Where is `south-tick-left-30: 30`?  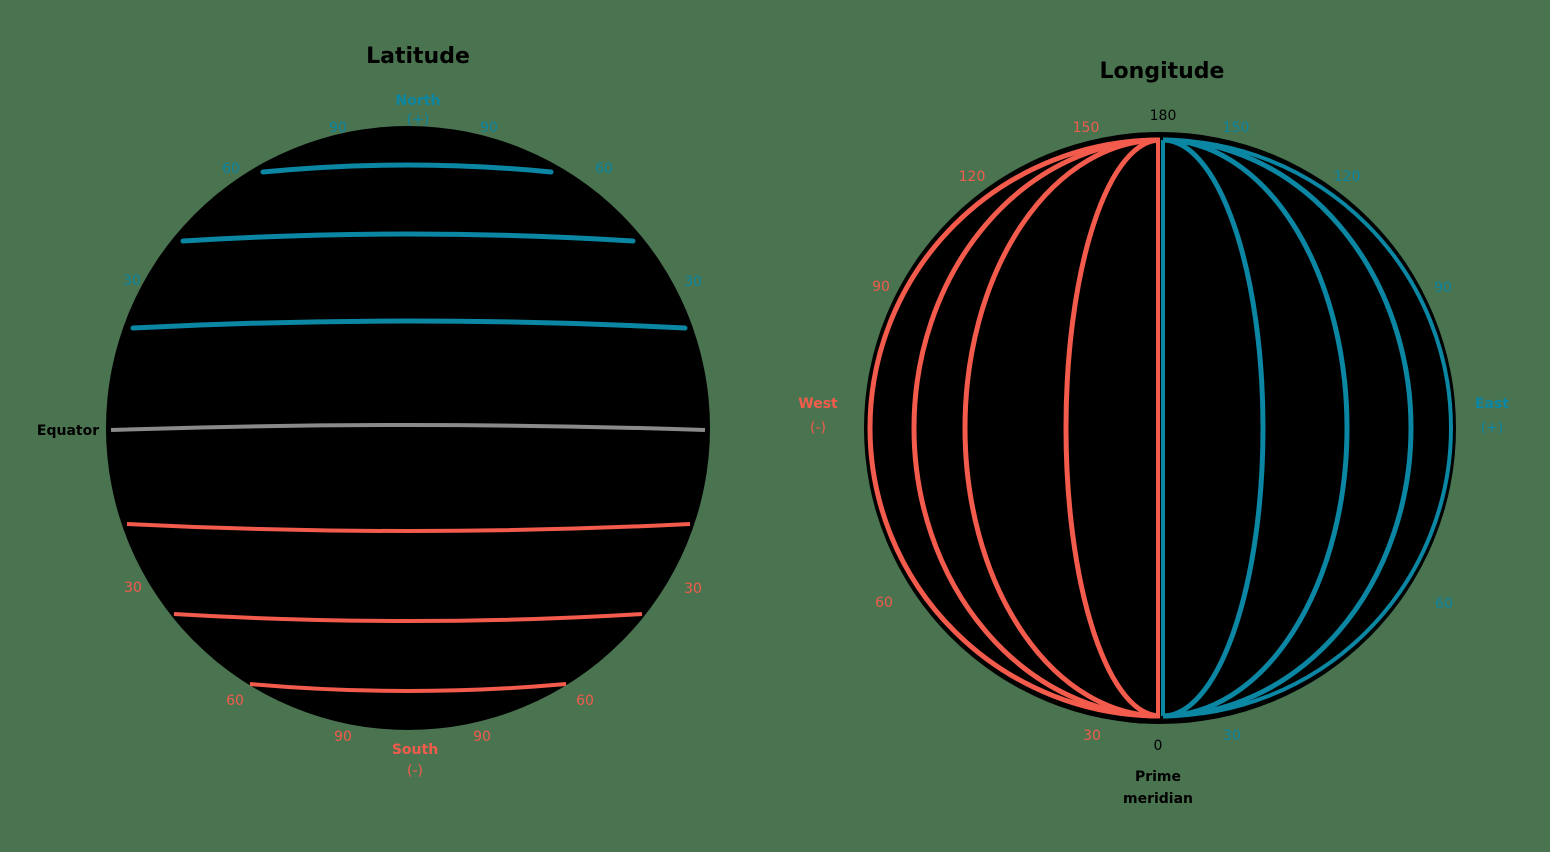 south-tick-left-30: 30 is located at coordinates (133, 588).